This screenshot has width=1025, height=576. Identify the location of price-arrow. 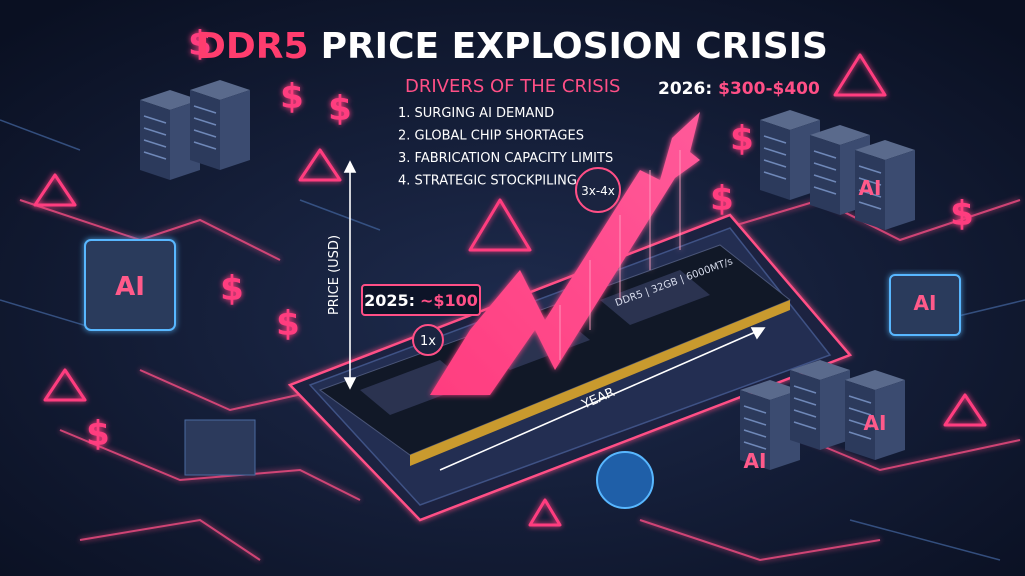
(565, 253).